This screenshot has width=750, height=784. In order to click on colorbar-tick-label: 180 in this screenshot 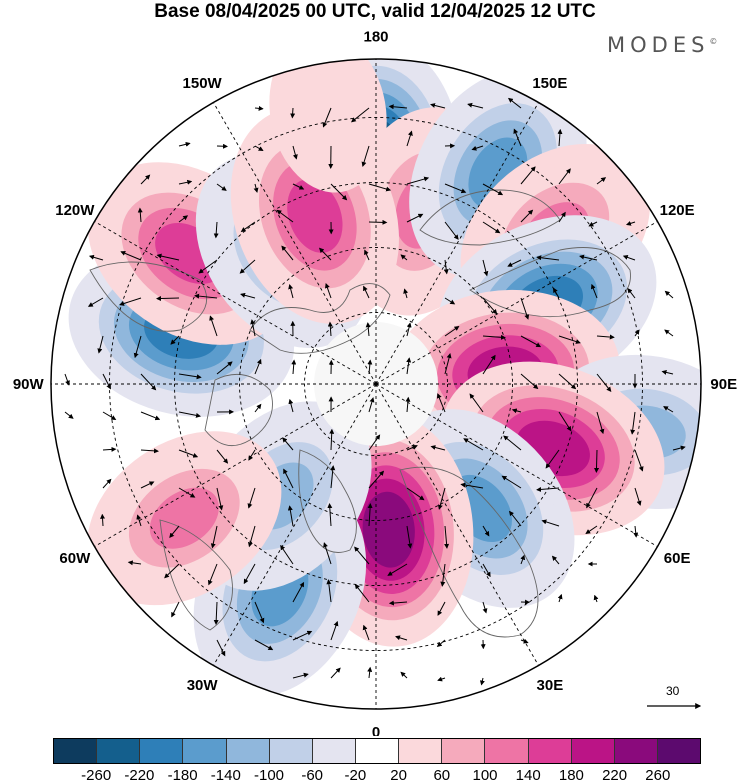, I will do `click(571, 775)`.